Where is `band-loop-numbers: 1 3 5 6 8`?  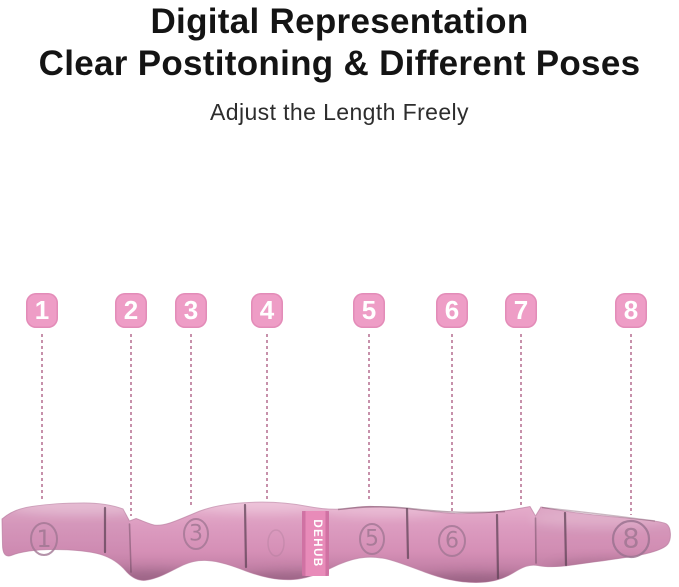 band-loop-numbers: 1 3 5 6 8 is located at coordinates (340, 538).